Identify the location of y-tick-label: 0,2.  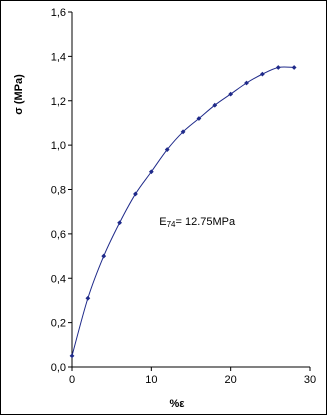
(58, 324).